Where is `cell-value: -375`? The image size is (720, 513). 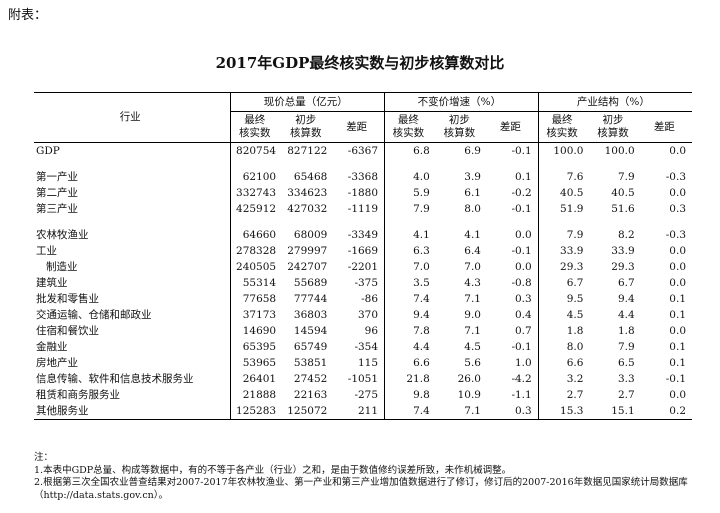 cell-value: -375 is located at coordinates (358, 283).